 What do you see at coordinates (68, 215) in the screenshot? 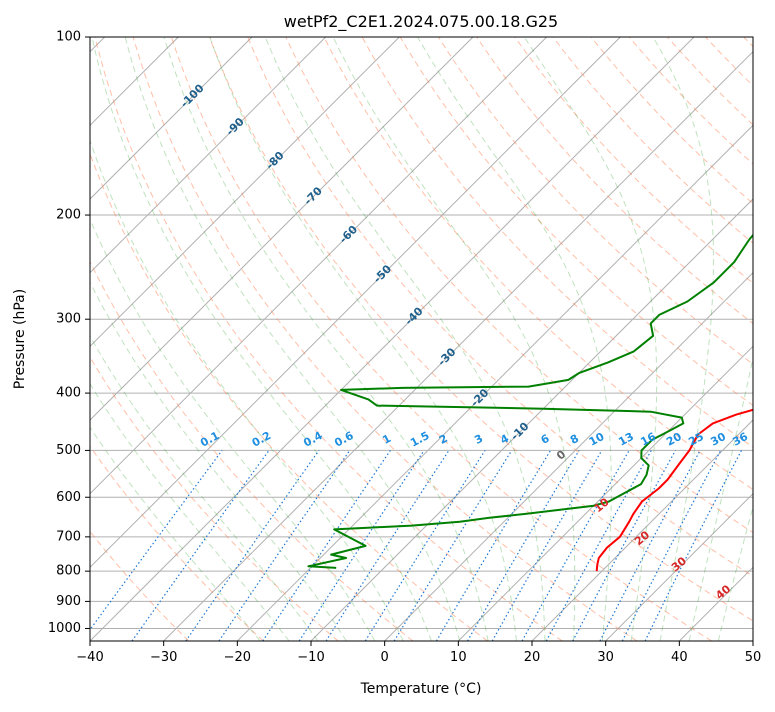
I see `y-tick-label: 200` at bounding box center [68, 215].